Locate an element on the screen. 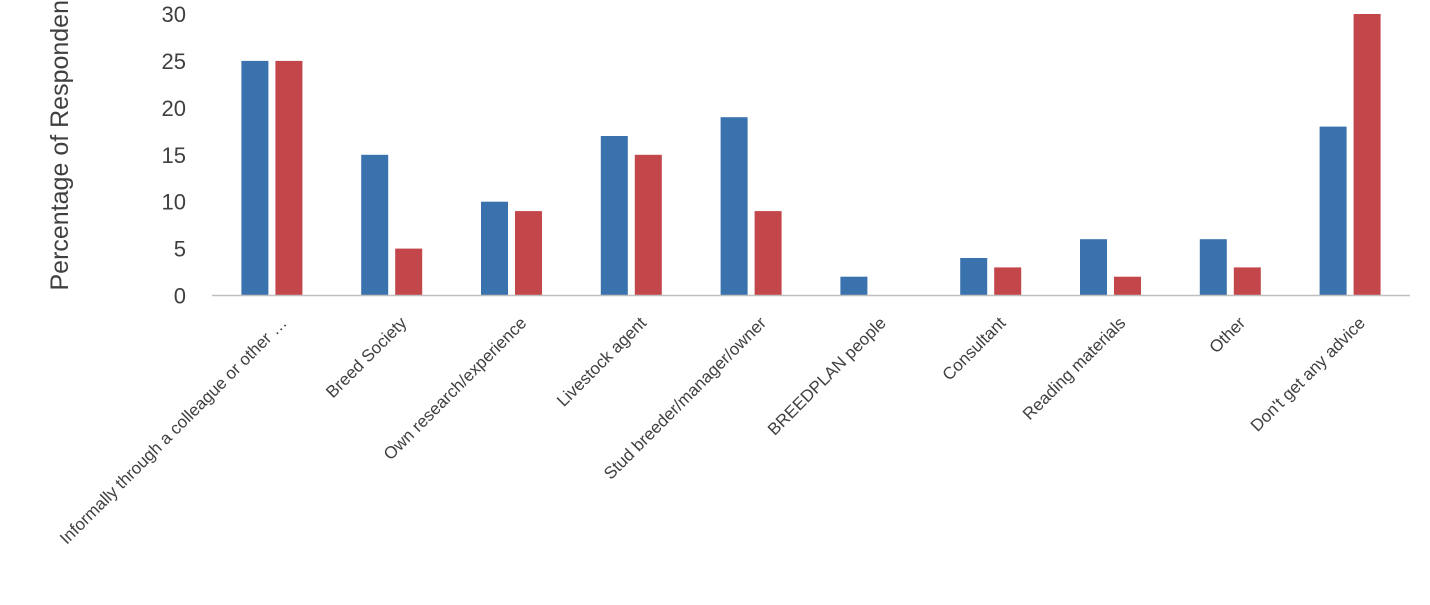  y-tick-label: 0 is located at coordinates (180, 296).